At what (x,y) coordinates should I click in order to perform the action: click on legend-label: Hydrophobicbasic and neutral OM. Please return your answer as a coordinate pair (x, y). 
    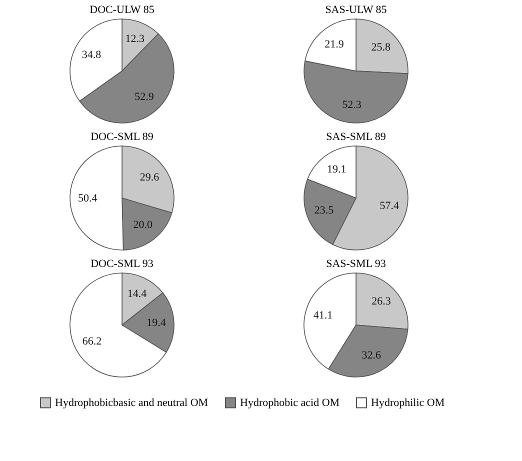
    Looking at the image, I should click on (131, 402).